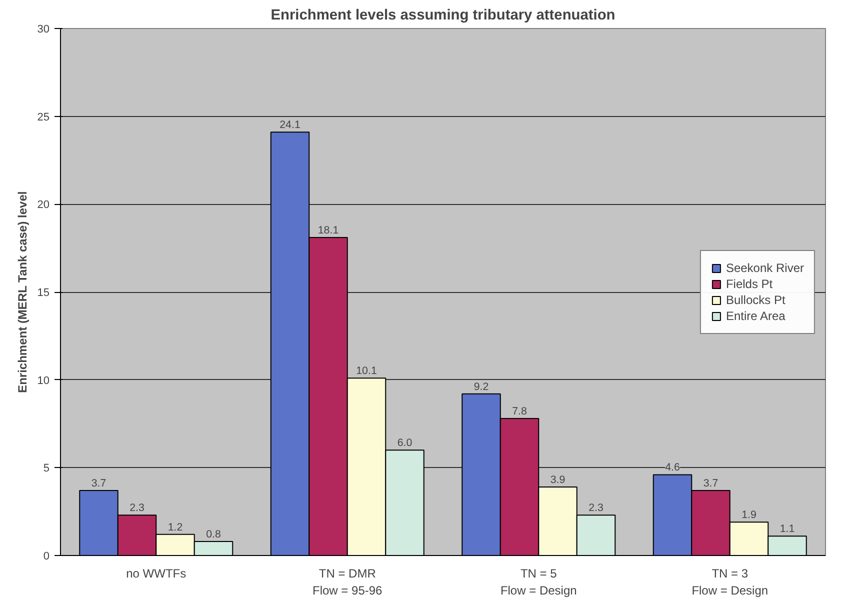 This screenshot has width=851, height=607. I want to click on x-tick-label: no WWTFs, so click(156, 573).